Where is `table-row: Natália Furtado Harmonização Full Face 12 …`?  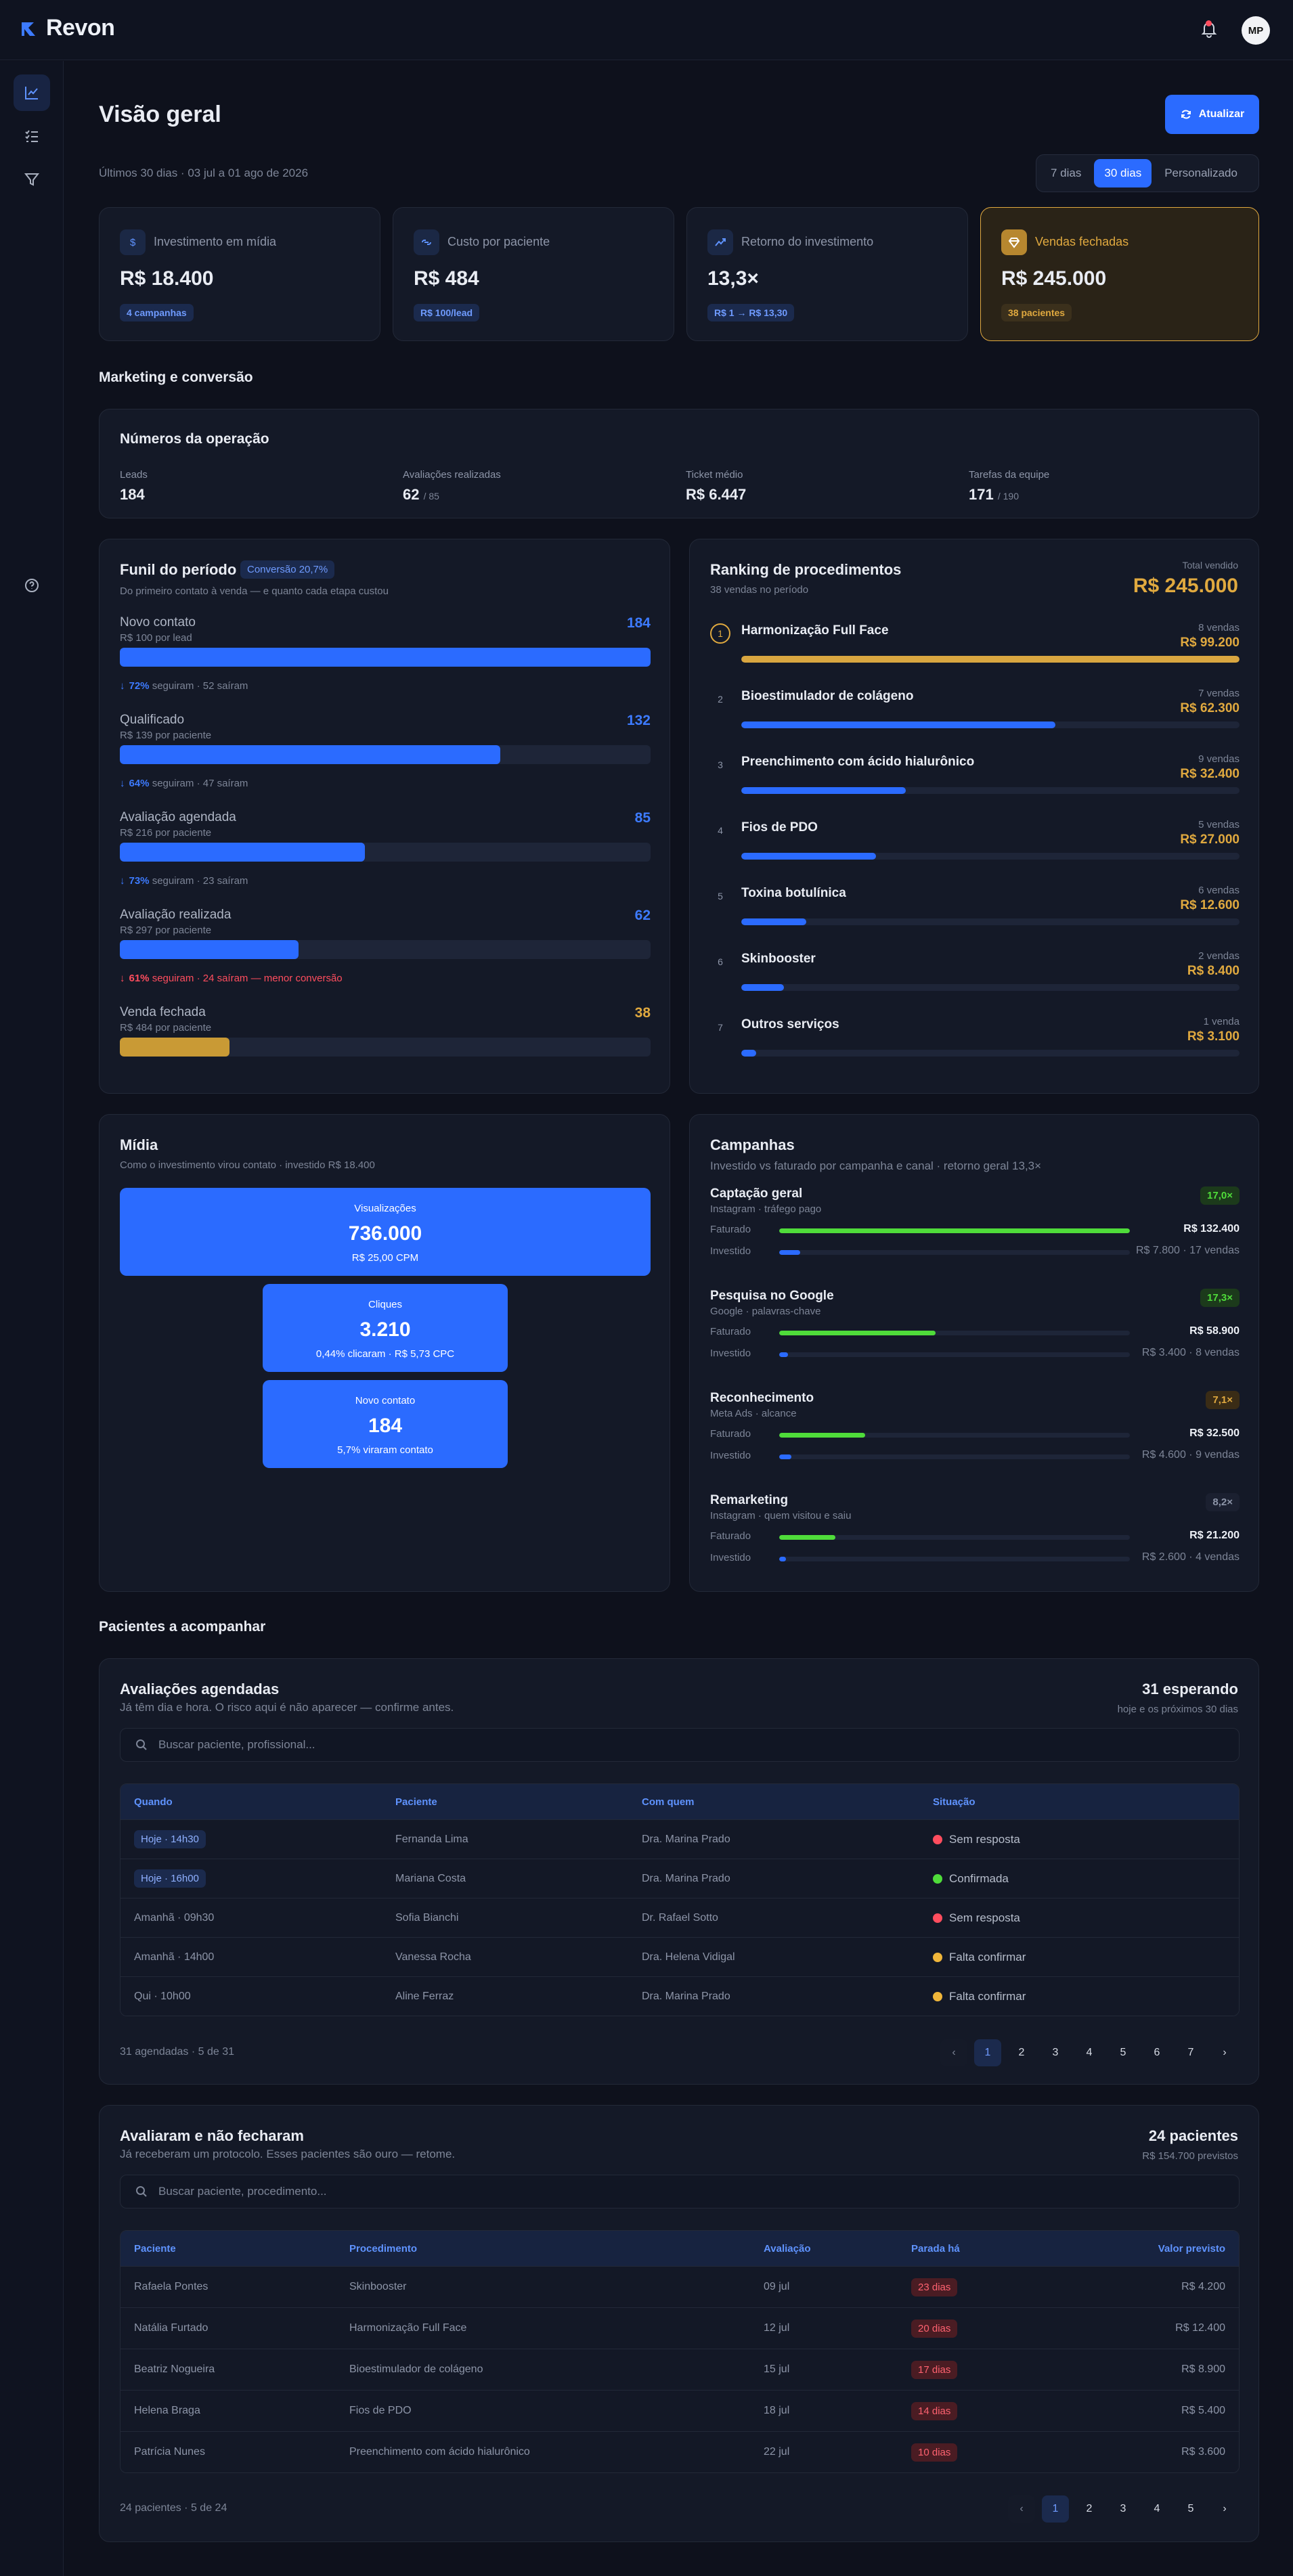 table-row: Natália Furtado Harmonização Full Face 12 … is located at coordinates (679, 2328).